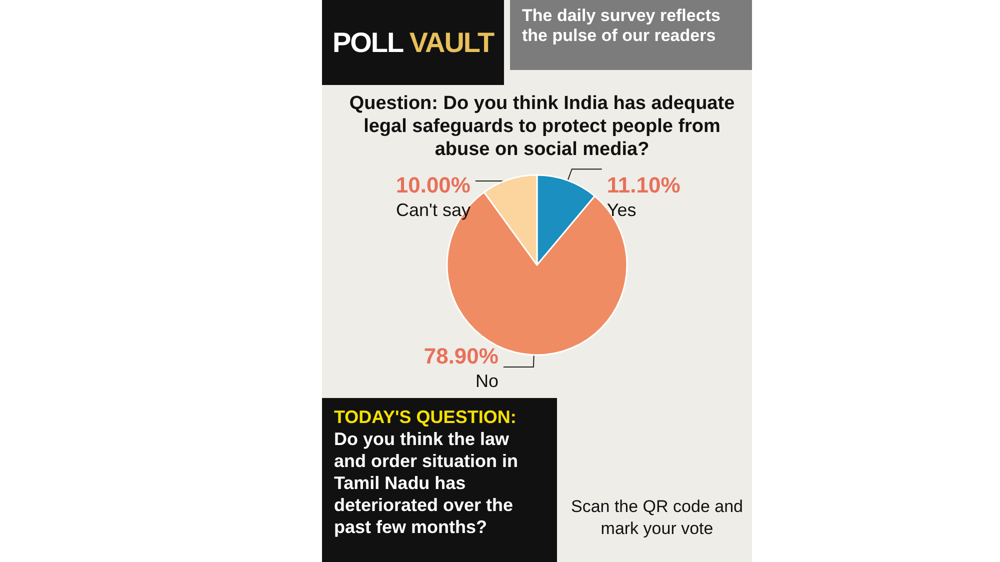 The width and height of the screenshot is (1000, 562). What do you see at coordinates (631, 35) in the screenshot?
I see `chart-subtitle: The daily survey reflects the pulse of our readers` at bounding box center [631, 35].